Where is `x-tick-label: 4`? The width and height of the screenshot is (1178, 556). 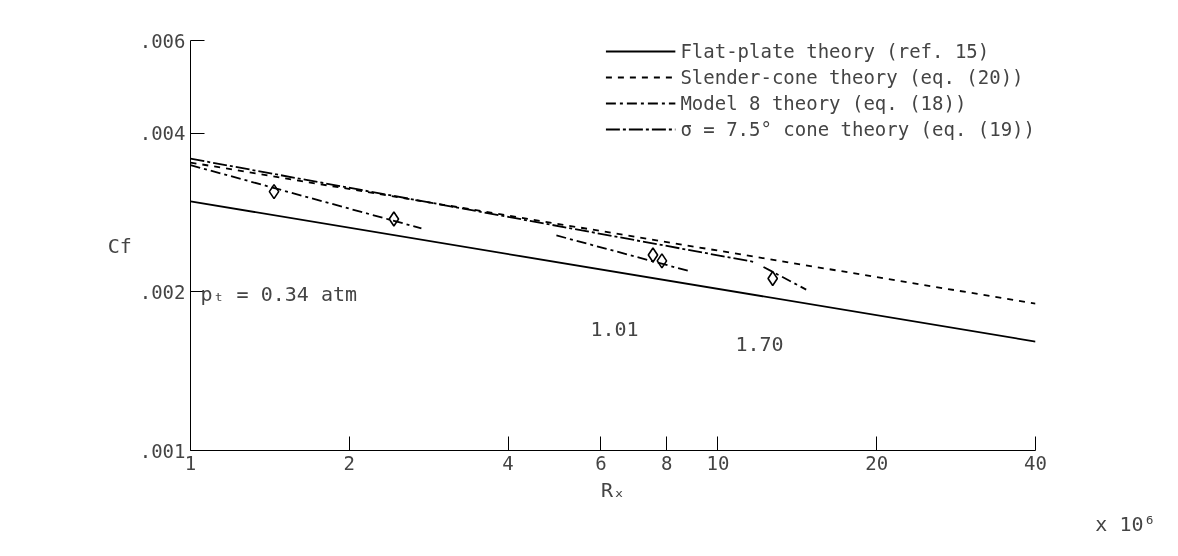
x-tick-label: 4 is located at coordinates (508, 462).